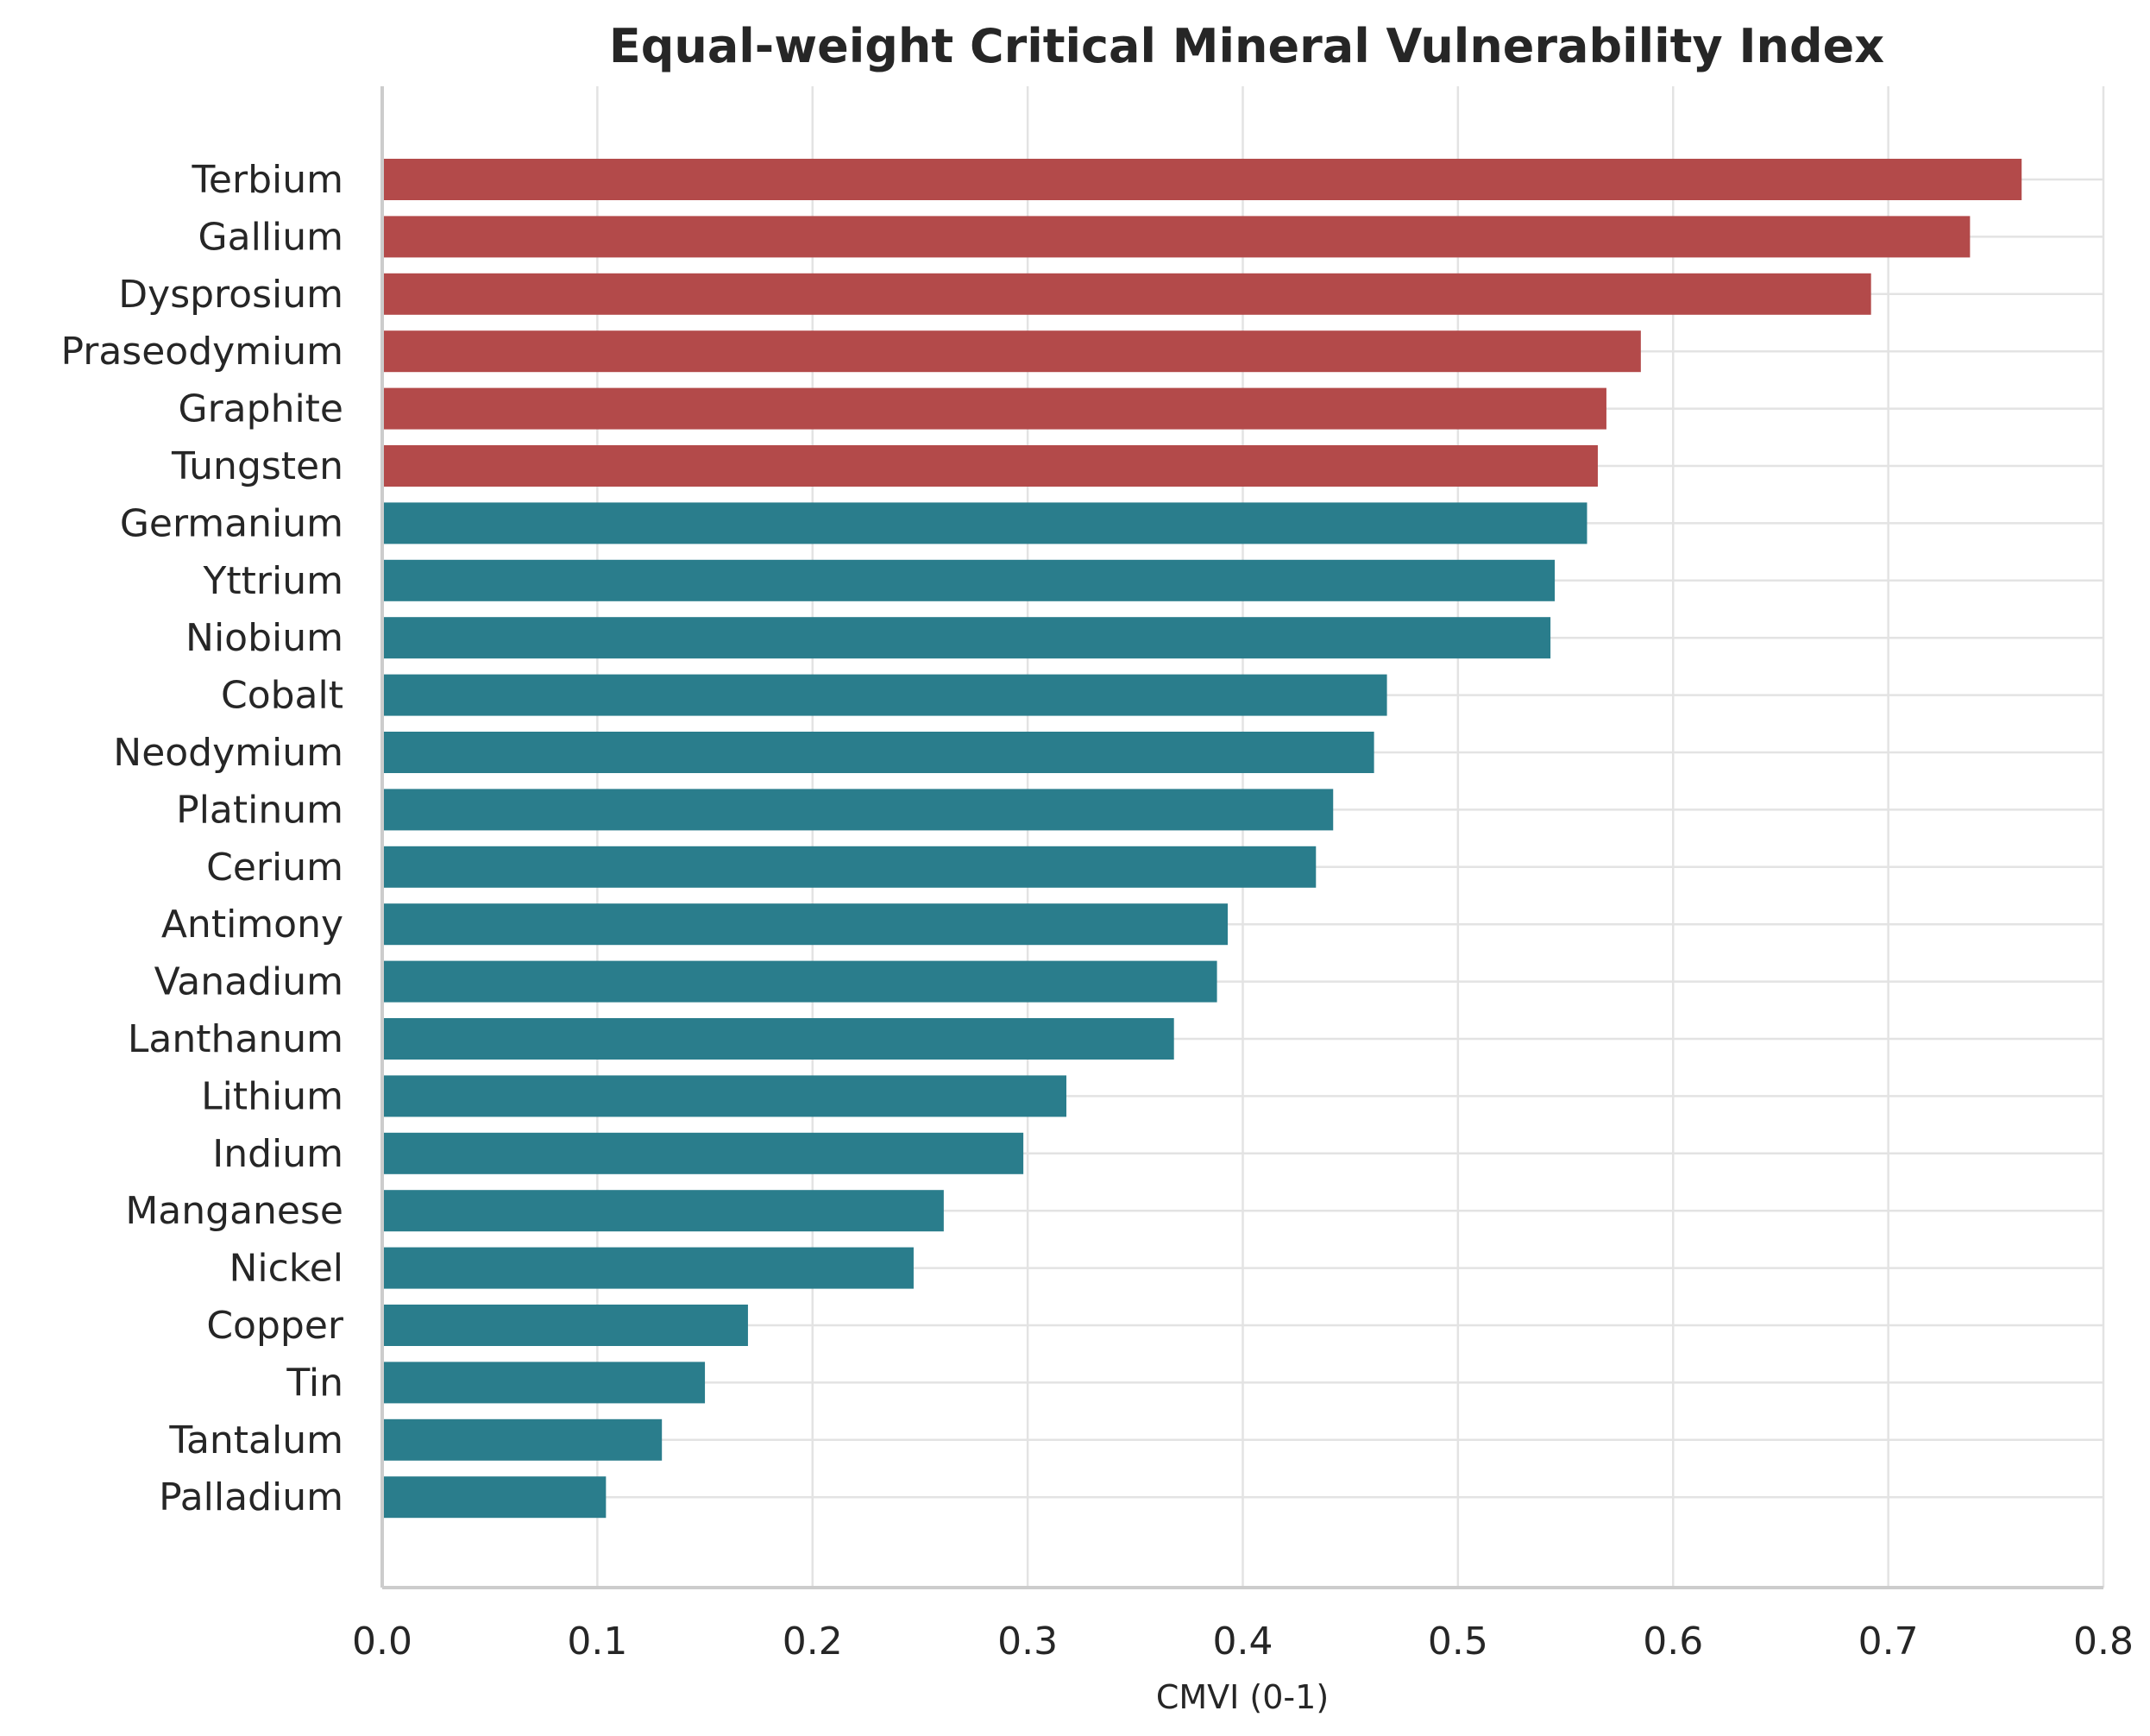 The height and width of the screenshot is (1736, 2150). Describe the element at coordinates (273, 581) in the screenshot. I see `category-label: Yttrium` at that location.